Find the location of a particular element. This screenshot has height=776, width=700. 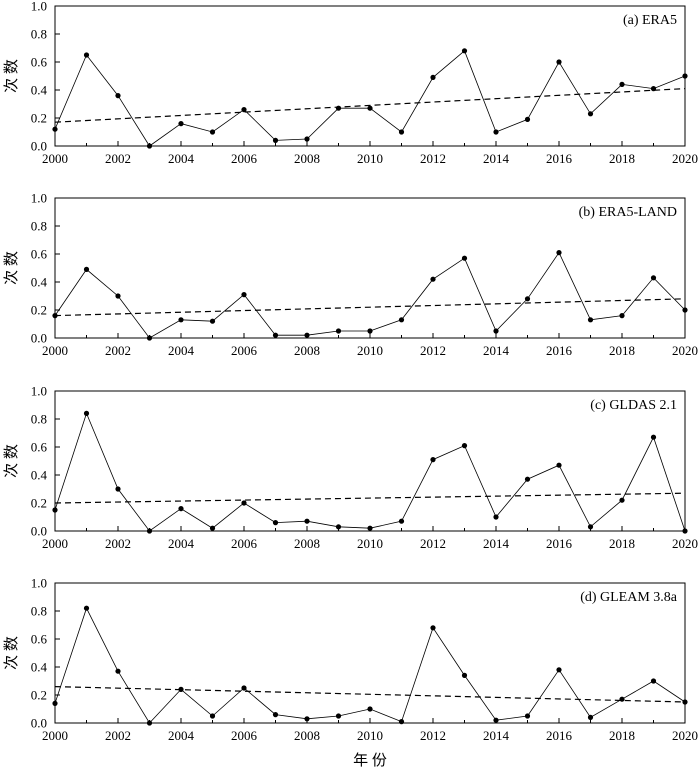

panel-title: (a) ERA5 is located at coordinates (650, 20).